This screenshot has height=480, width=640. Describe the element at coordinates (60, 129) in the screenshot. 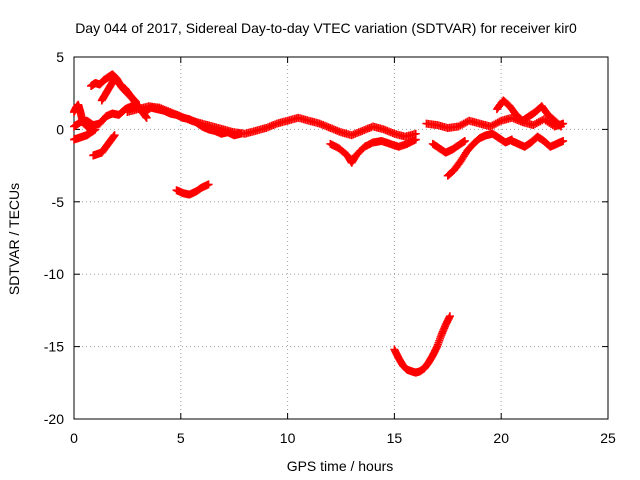

I see `y-tick-label: 0` at that location.